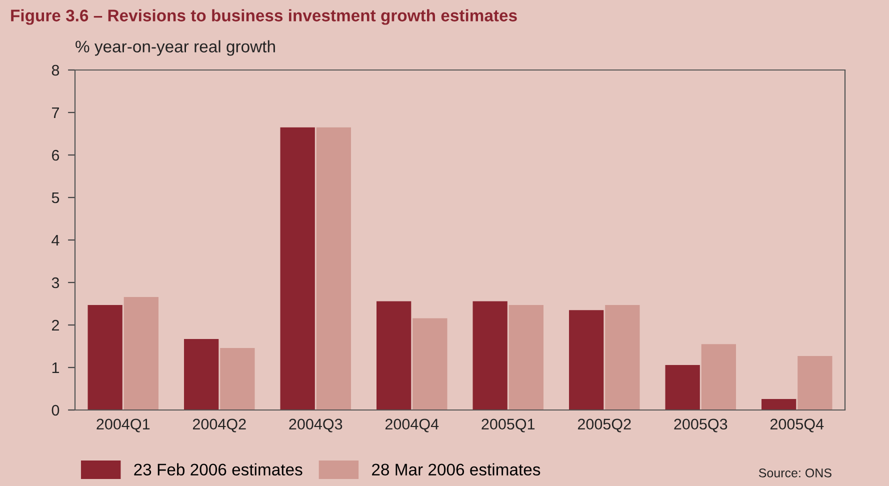  What do you see at coordinates (56, 282) in the screenshot?
I see `y-tick-label: 3` at bounding box center [56, 282].